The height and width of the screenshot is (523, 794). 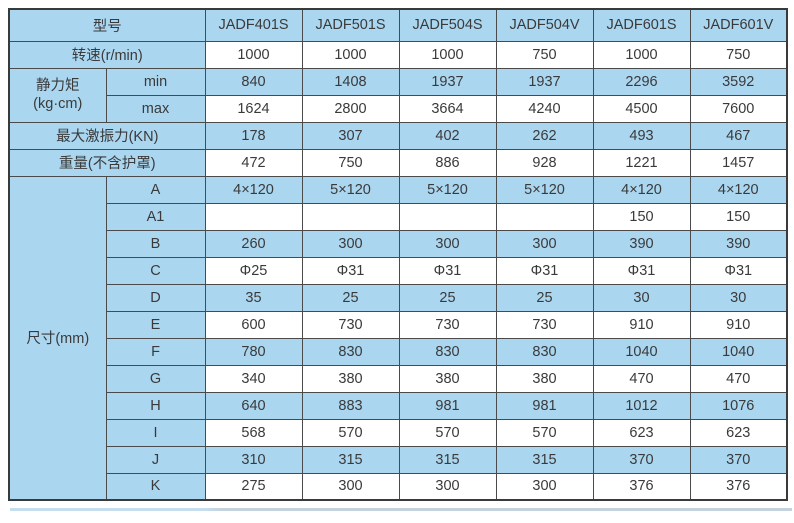 What do you see at coordinates (447, 378) in the screenshot?
I see `dim-value-cell: 380` at bounding box center [447, 378].